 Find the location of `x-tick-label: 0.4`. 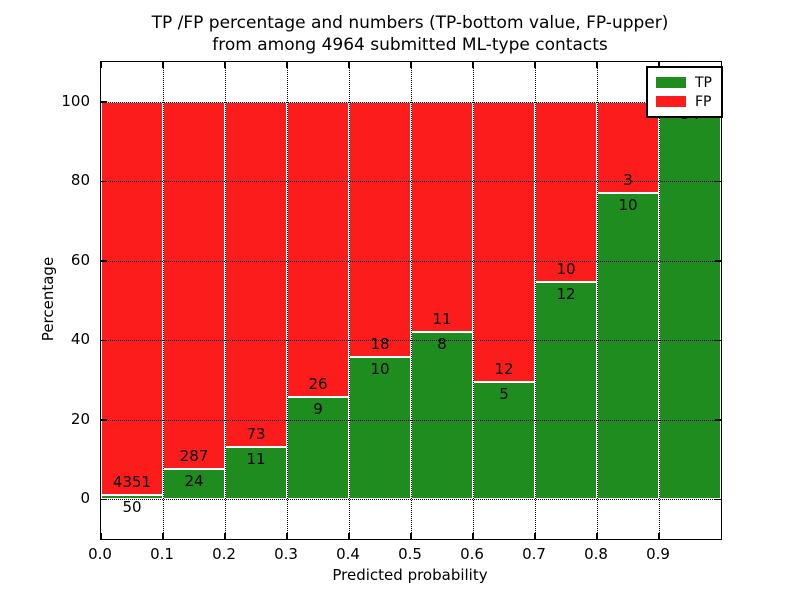

x-tick-label: 0.4 is located at coordinates (348, 554).